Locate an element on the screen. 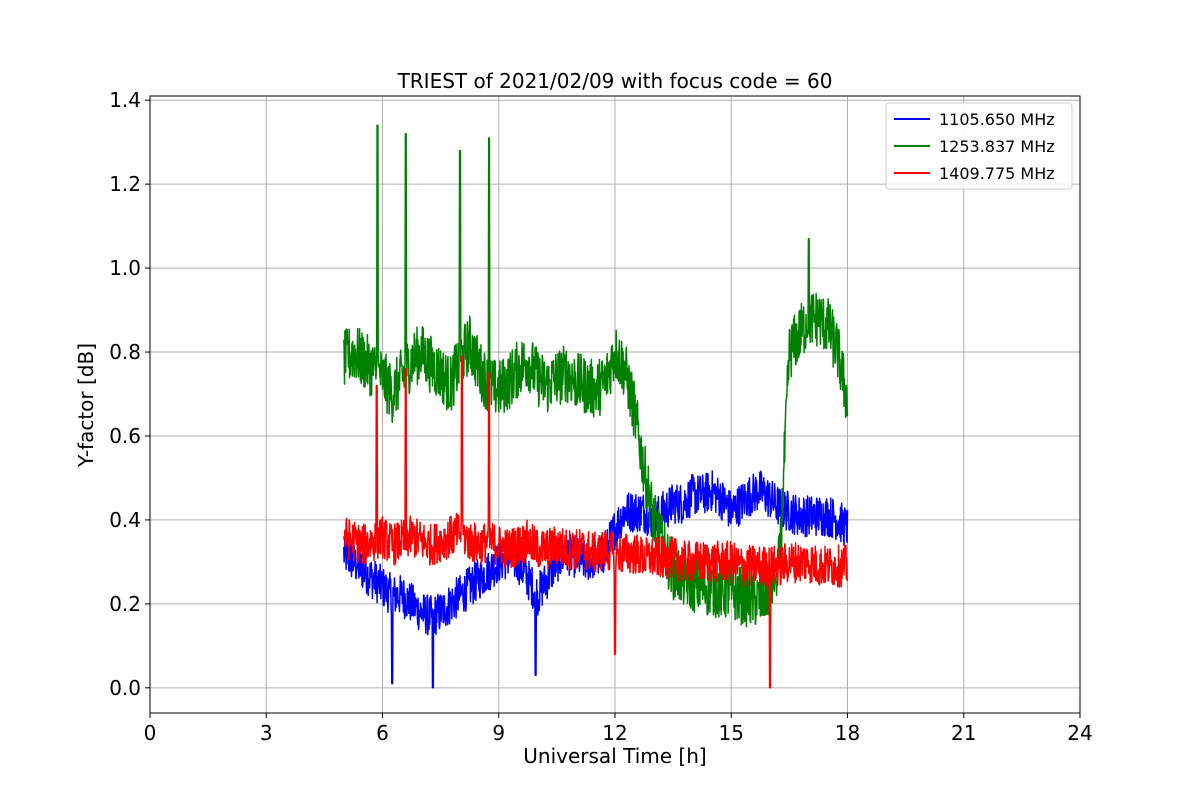  legend: 1105.650 MHz 1253.837 MHz 1409.775 MHz is located at coordinates (979, 146).